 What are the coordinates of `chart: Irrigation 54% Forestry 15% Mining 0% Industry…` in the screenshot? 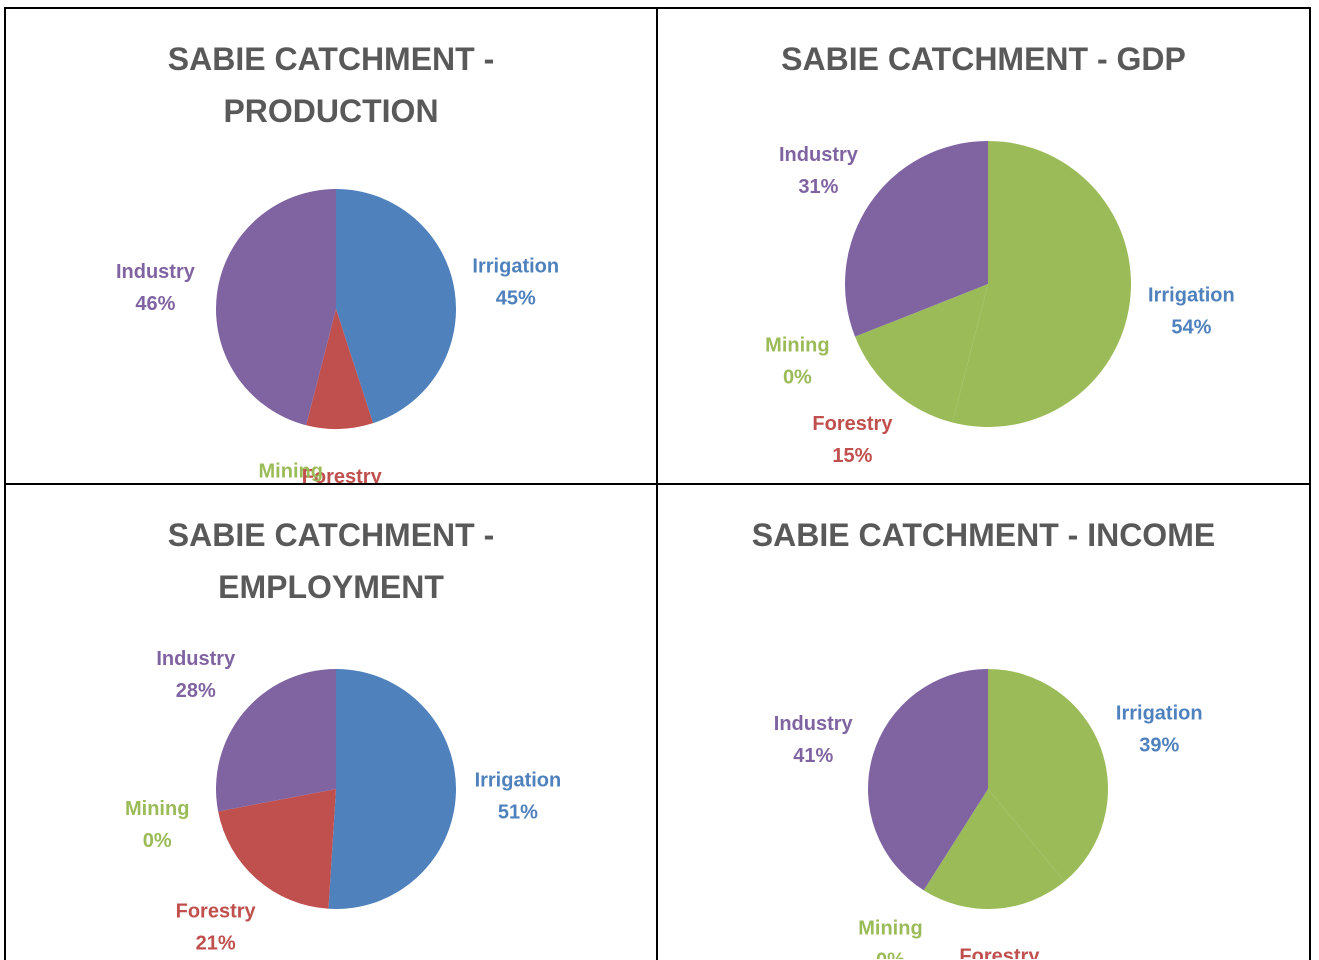 It's located at (1000, 304).